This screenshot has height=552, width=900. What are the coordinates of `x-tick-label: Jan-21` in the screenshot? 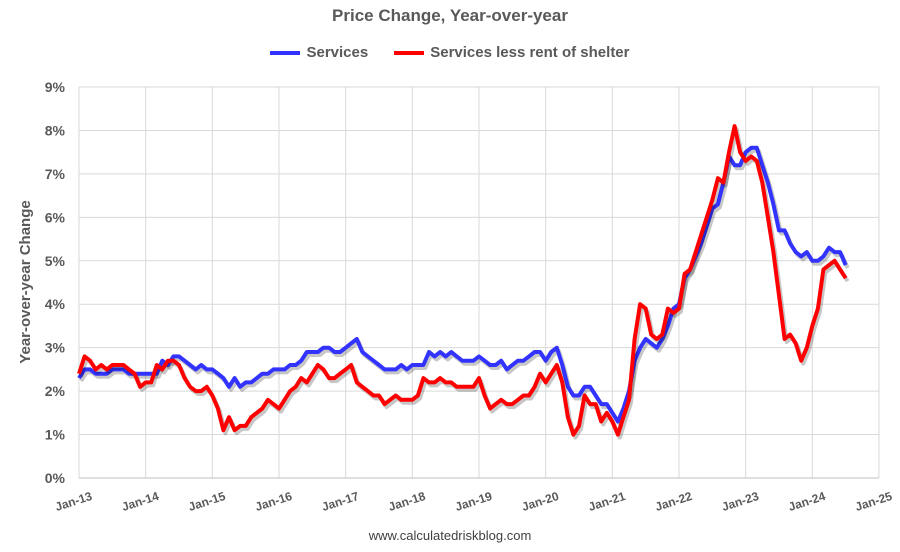 It's located at (607, 501).